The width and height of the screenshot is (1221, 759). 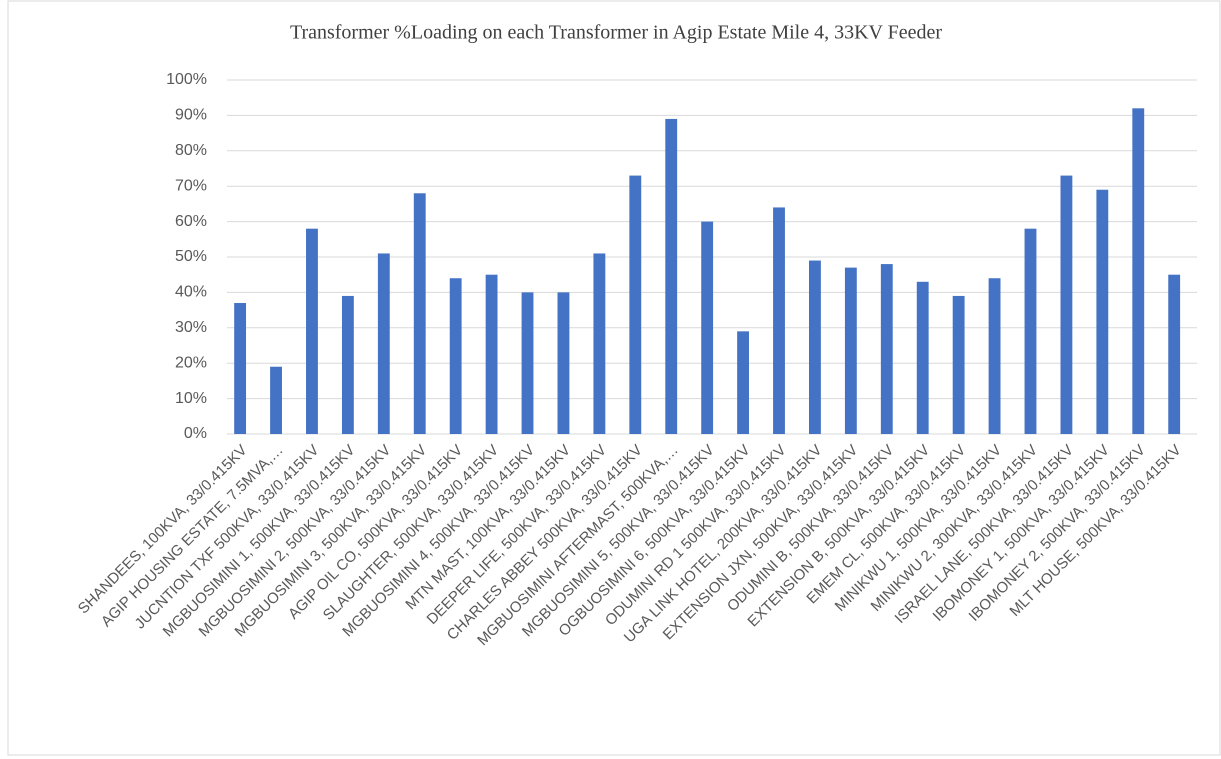 I want to click on y-tick-label: 50%, so click(x=191, y=256).